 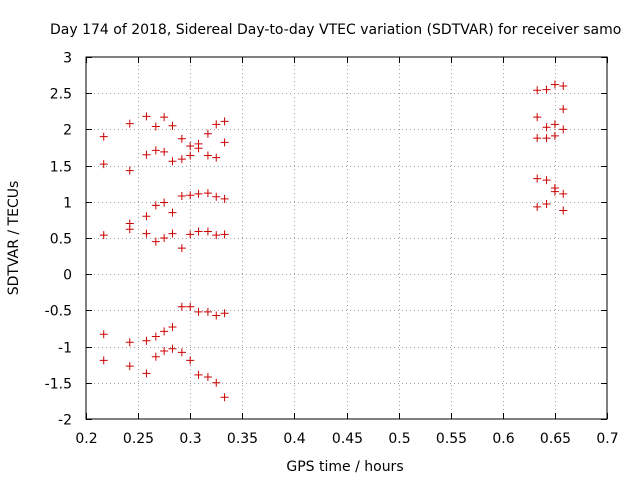 What do you see at coordinates (58, 385) in the screenshot?
I see `y-tick-label: -1.5` at bounding box center [58, 385].